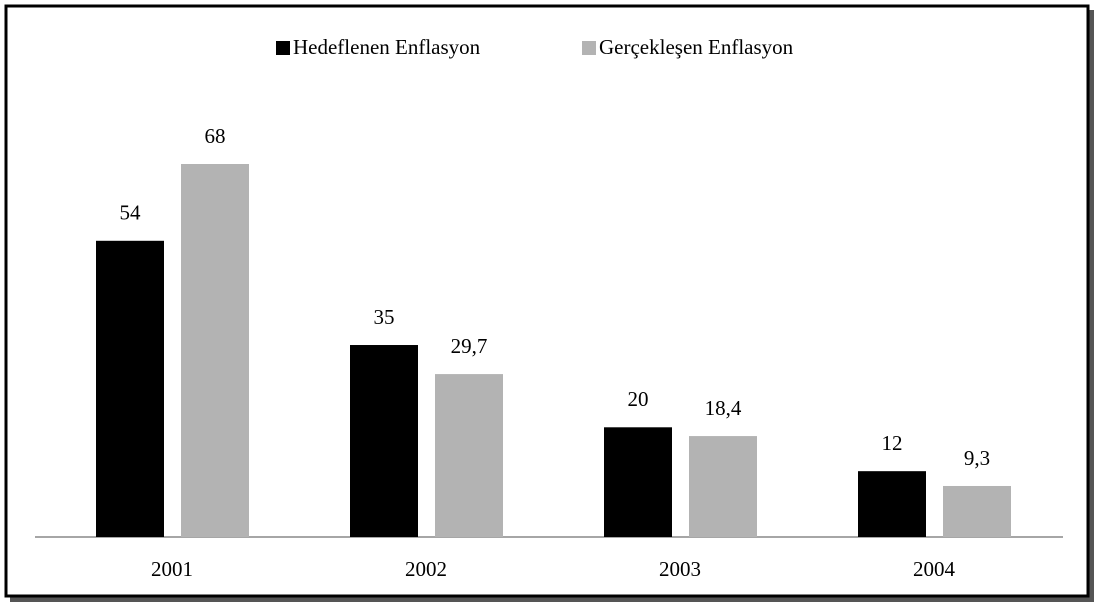 Image resolution: width=1101 pixels, height=610 pixels. I want to click on value-label: 9,3, so click(977, 458).